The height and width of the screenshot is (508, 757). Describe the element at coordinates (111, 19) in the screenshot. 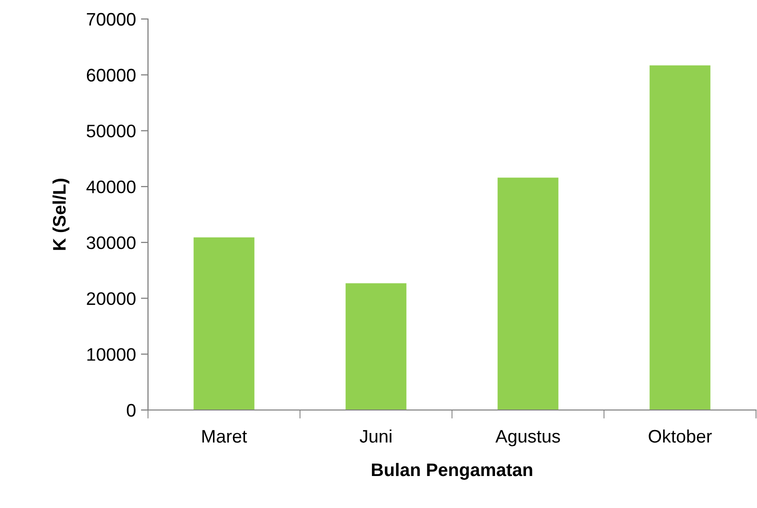

I see `y-tick-label: 70000` at that location.